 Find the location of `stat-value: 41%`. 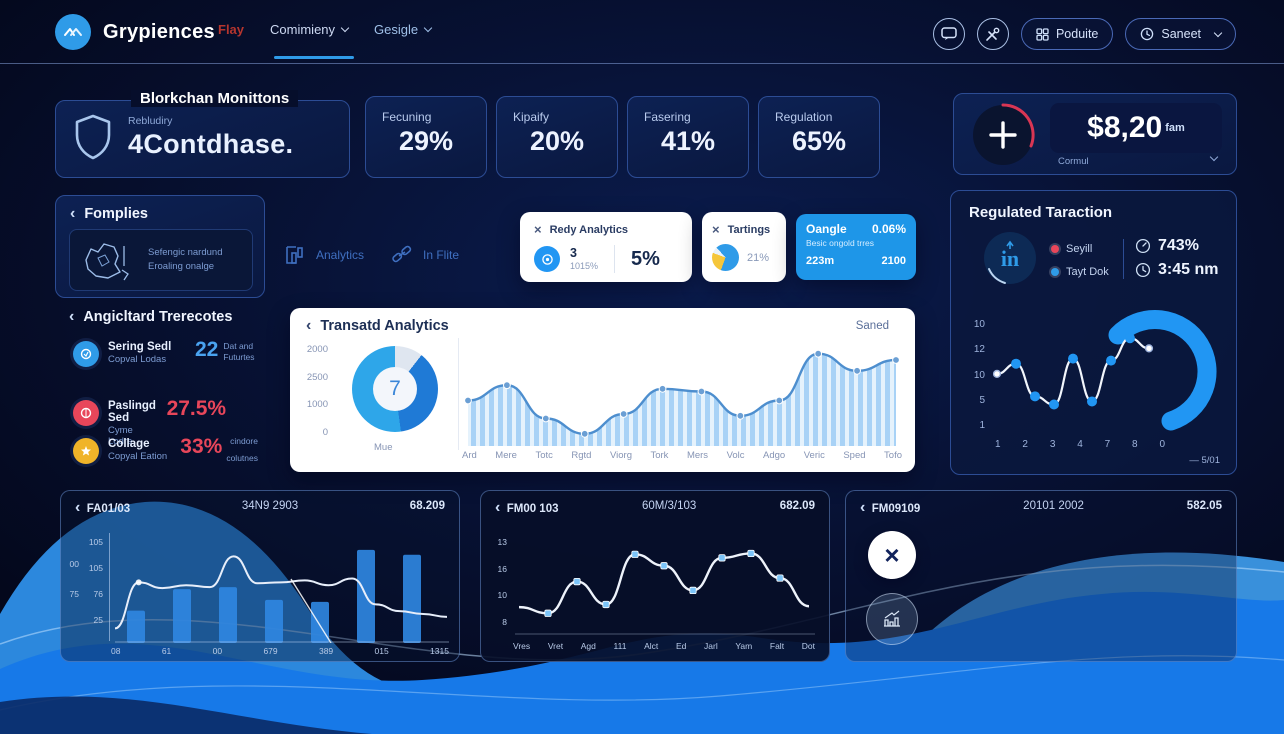

stat-value: 41% is located at coordinates (688, 141).